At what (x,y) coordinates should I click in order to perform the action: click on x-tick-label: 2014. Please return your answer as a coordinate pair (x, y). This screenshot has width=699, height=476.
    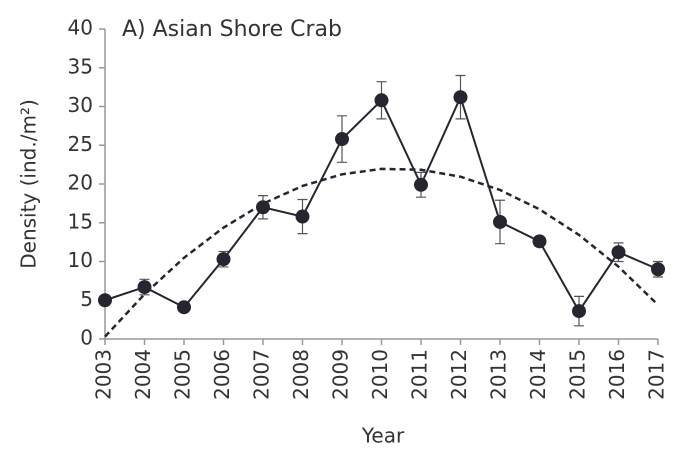
    Looking at the image, I should click on (538, 374).